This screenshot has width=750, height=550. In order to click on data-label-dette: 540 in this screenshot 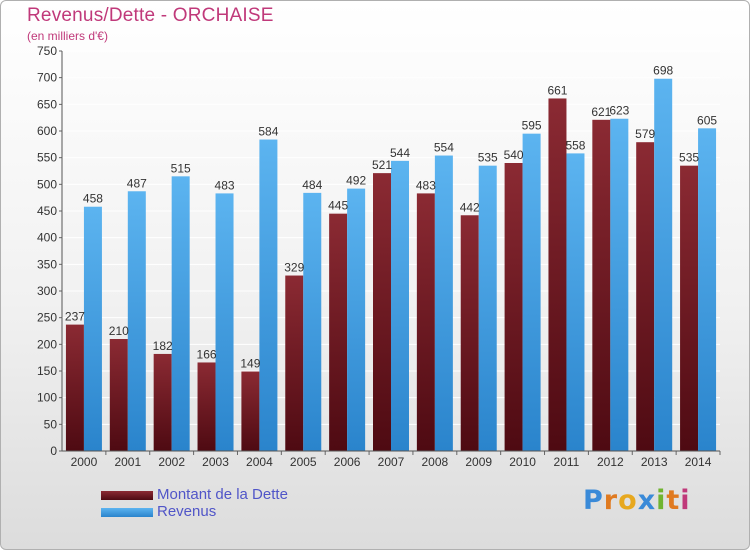, I will do `click(514, 155)`.